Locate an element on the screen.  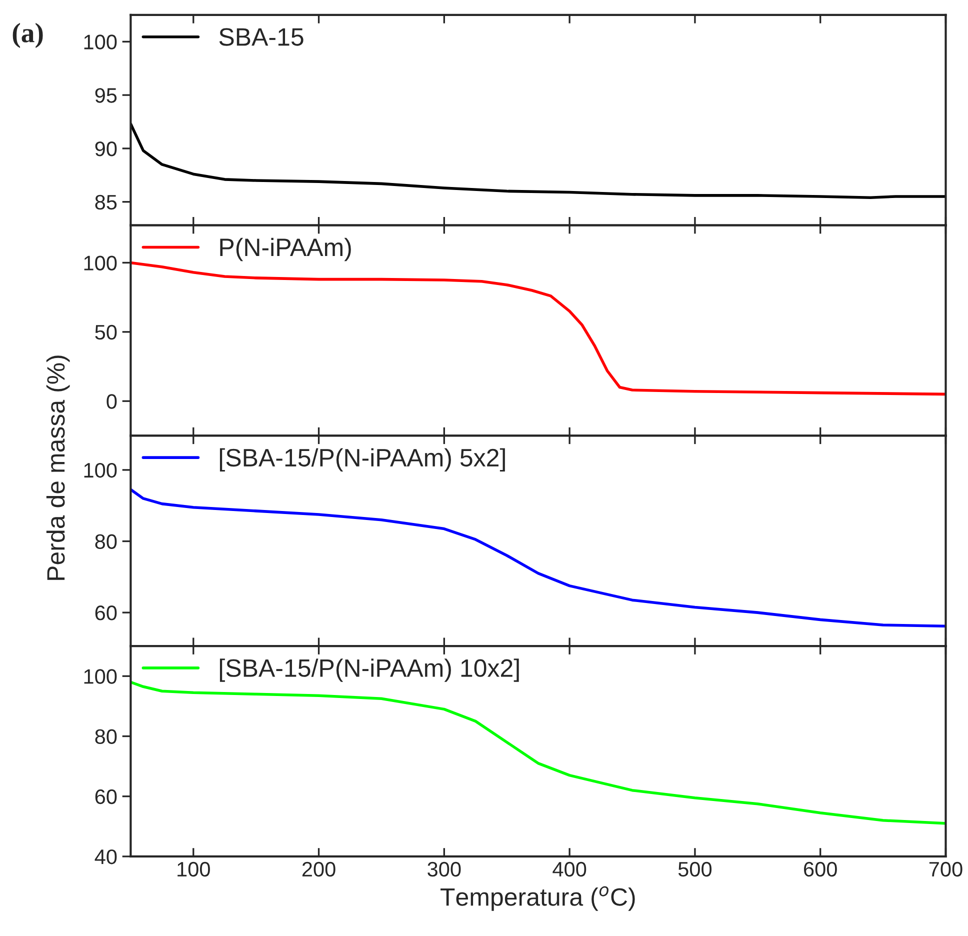
x-tick-label: 300 is located at coordinates (444, 869).